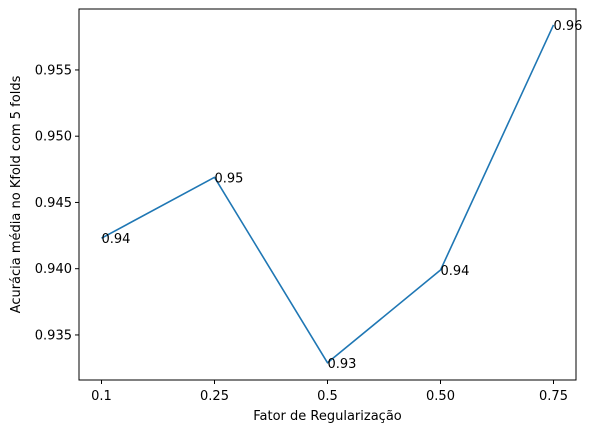 The width and height of the screenshot is (593, 432). I want to click on y-axis-label: Acurácia média no Kfold com 5 folds, so click(16, 194).